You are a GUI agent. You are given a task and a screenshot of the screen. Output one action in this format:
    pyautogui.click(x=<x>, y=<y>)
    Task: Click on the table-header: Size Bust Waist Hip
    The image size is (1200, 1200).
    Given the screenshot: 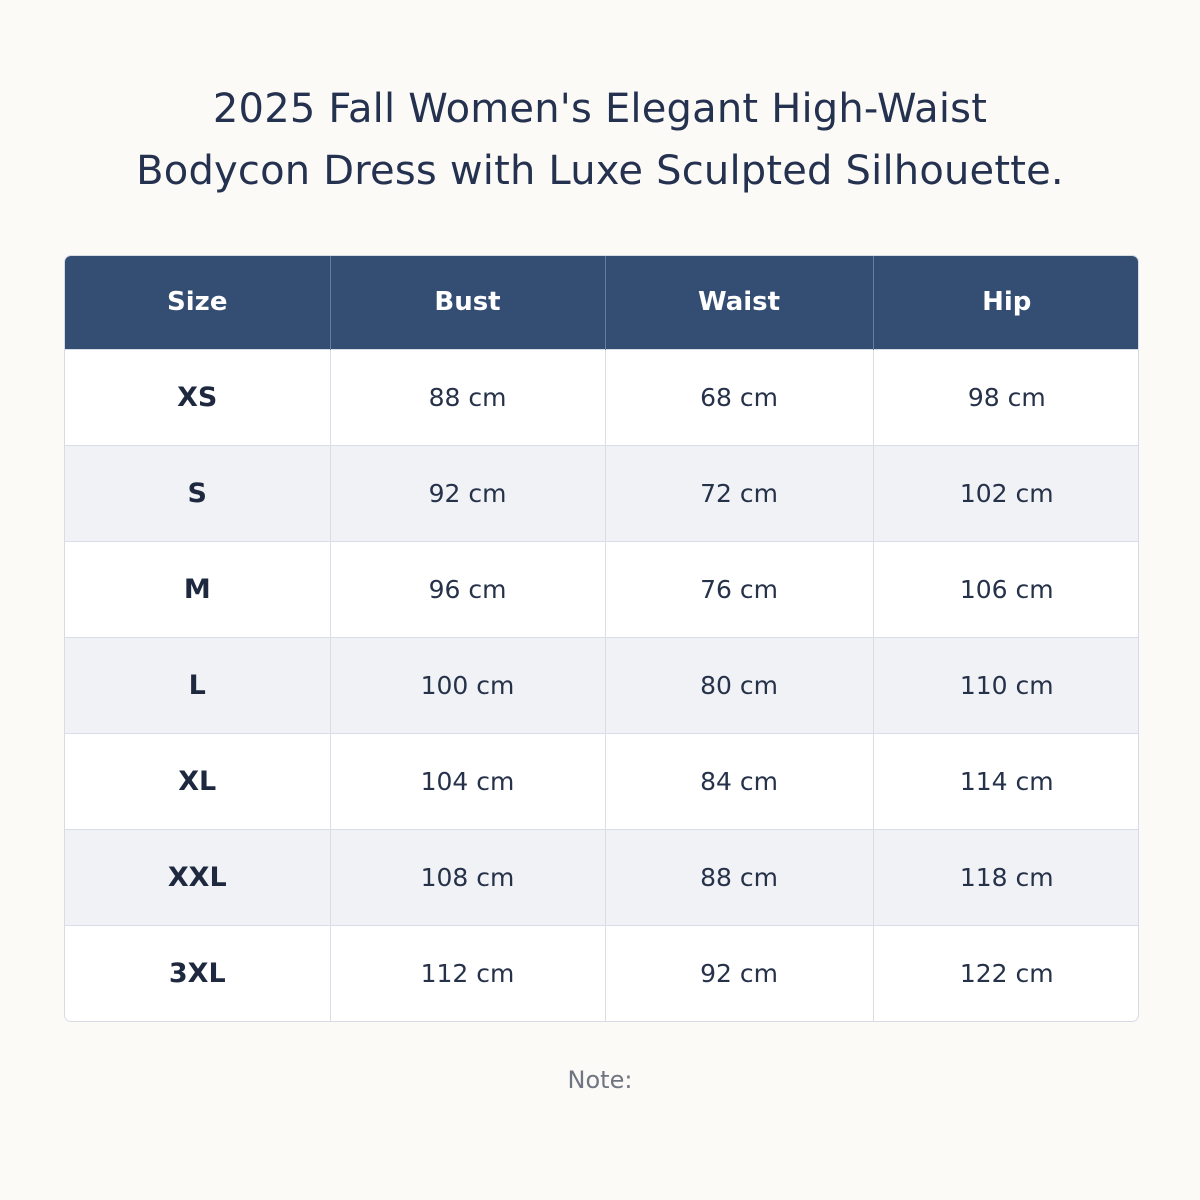 What is the action you would take?
    pyautogui.click(x=601, y=302)
    